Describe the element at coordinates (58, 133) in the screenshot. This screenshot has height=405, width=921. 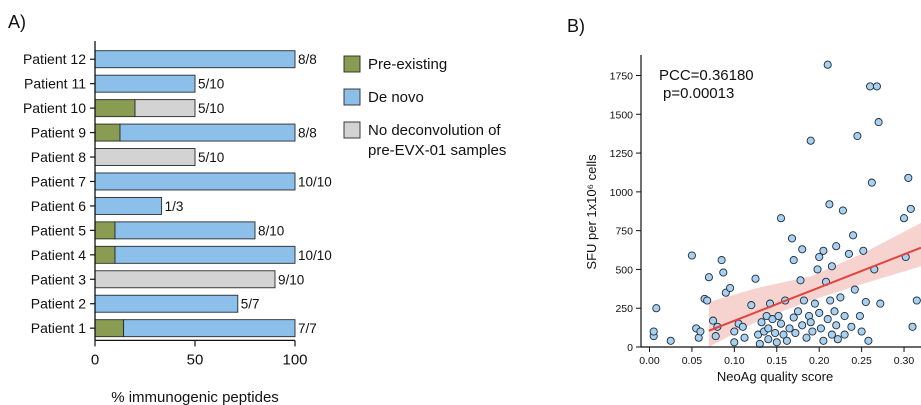
I see `category-label: Patient 9` at that location.